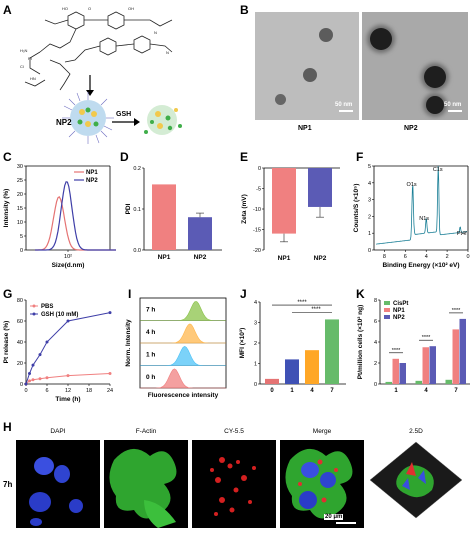 This screenshot has height=533, width=474. I want to click on micrograph-cy55, so click(234, 484).